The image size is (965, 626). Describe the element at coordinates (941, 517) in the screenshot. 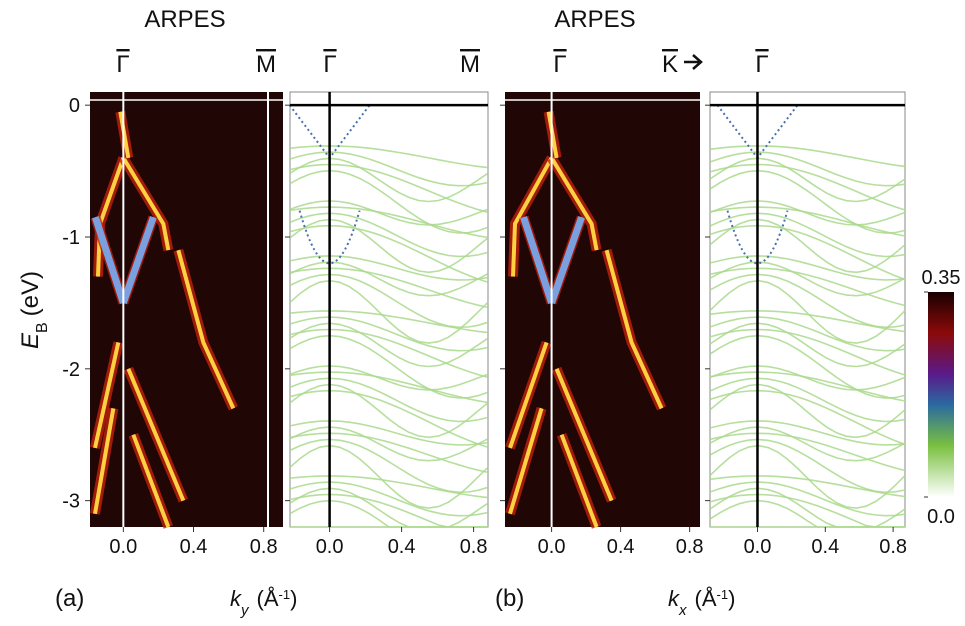

I see `colorbar-label: 0.0` at that location.